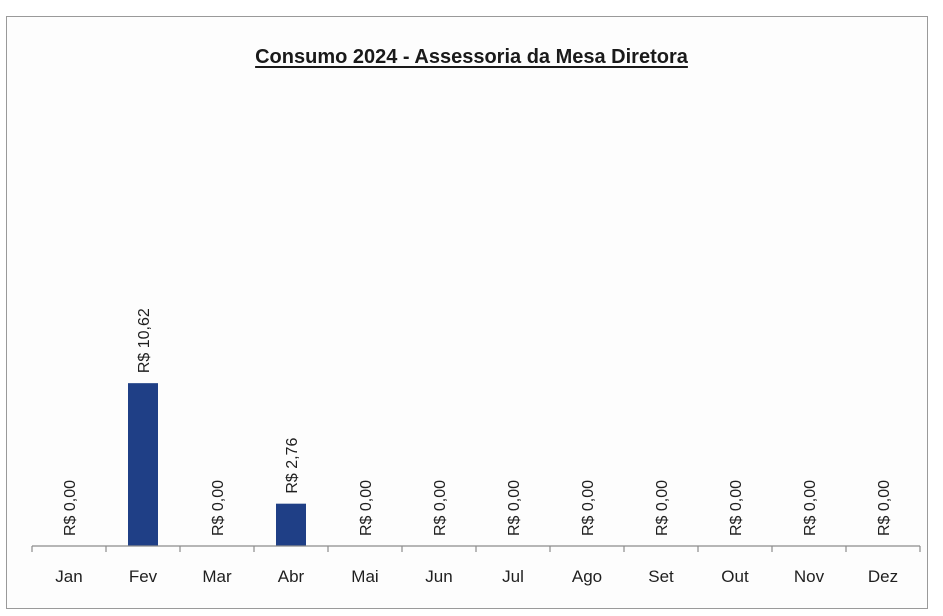  I want to click on x-tick-label-jan: Jan, so click(68, 576).